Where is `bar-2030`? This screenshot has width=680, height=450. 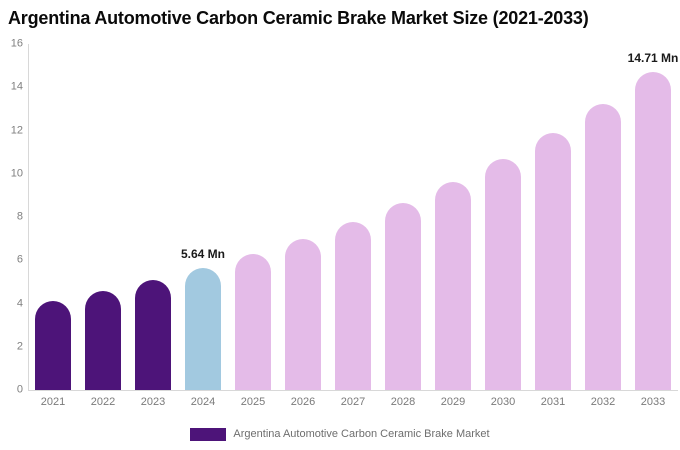
bar-2030 is located at coordinates (503, 274).